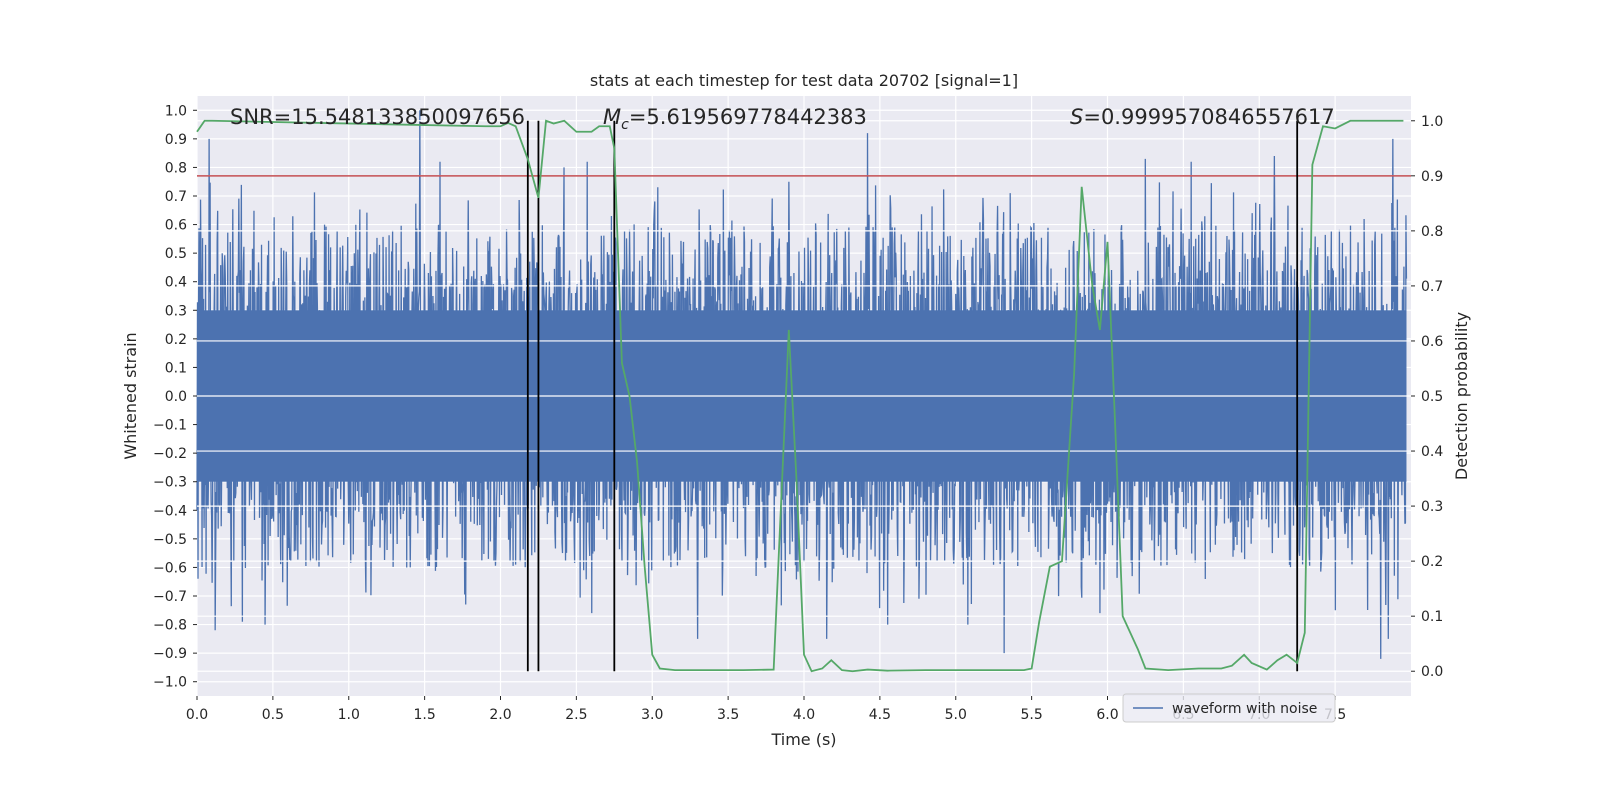 Image resolution: width=1600 pixels, height=800 pixels. What do you see at coordinates (170, 540) in the screenshot?
I see `left-tick-label: −0.5` at bounding box center [170, 540].